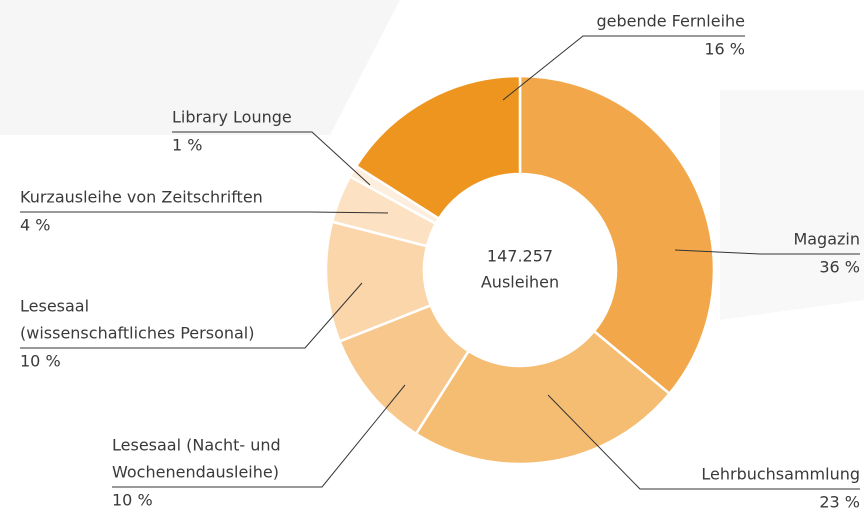 This screenshot has height=517, width=864. Describe the element at coordinates (35, 225) in the screenshot. I see `value-label: 4 %` at that location.